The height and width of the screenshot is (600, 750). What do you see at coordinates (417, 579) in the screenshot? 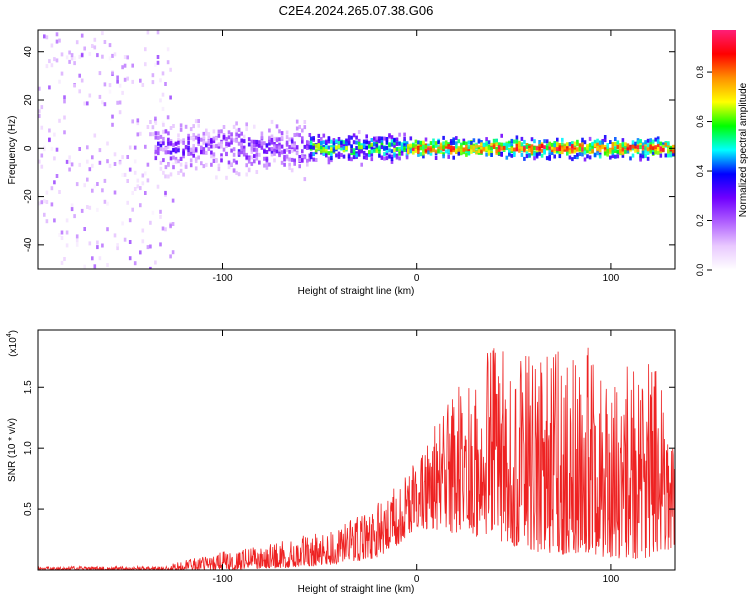
I see `snr-xtick-label-0: 0` at bounding box center [417, 579].